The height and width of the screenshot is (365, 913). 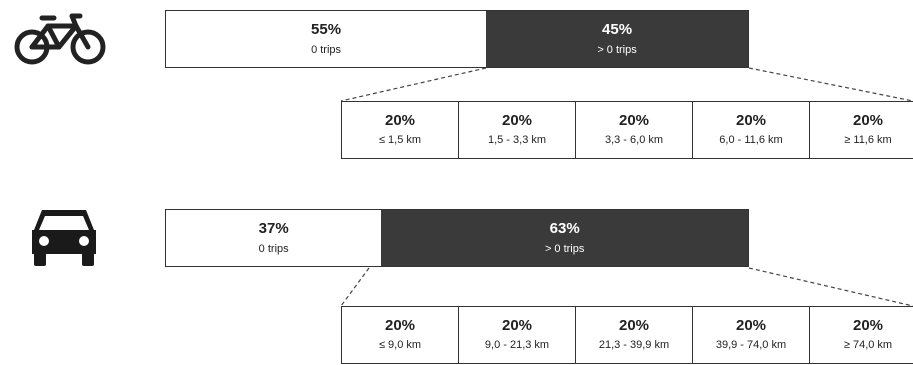 I want to click on bike-bin-4-pct: 20%, so click(x=751, y=120).